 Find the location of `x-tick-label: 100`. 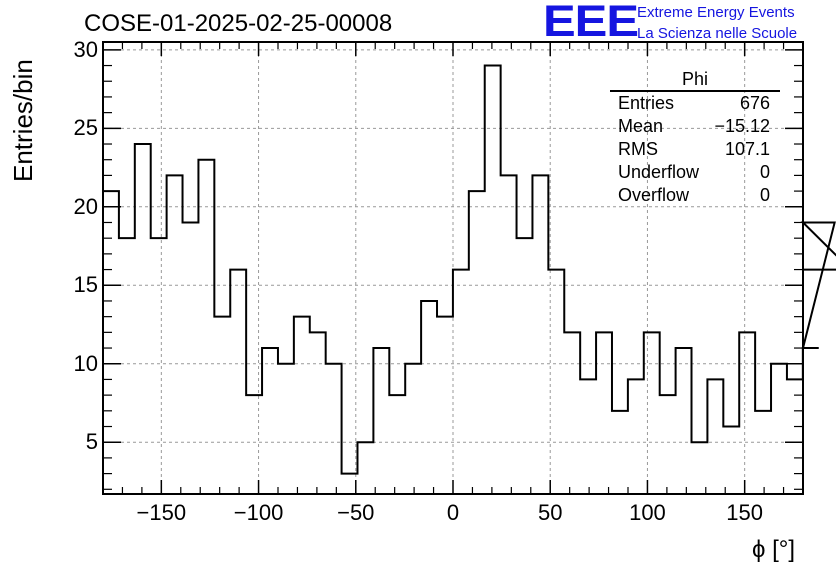

x-tick-label: 100 is located at coordinates (647, 512).